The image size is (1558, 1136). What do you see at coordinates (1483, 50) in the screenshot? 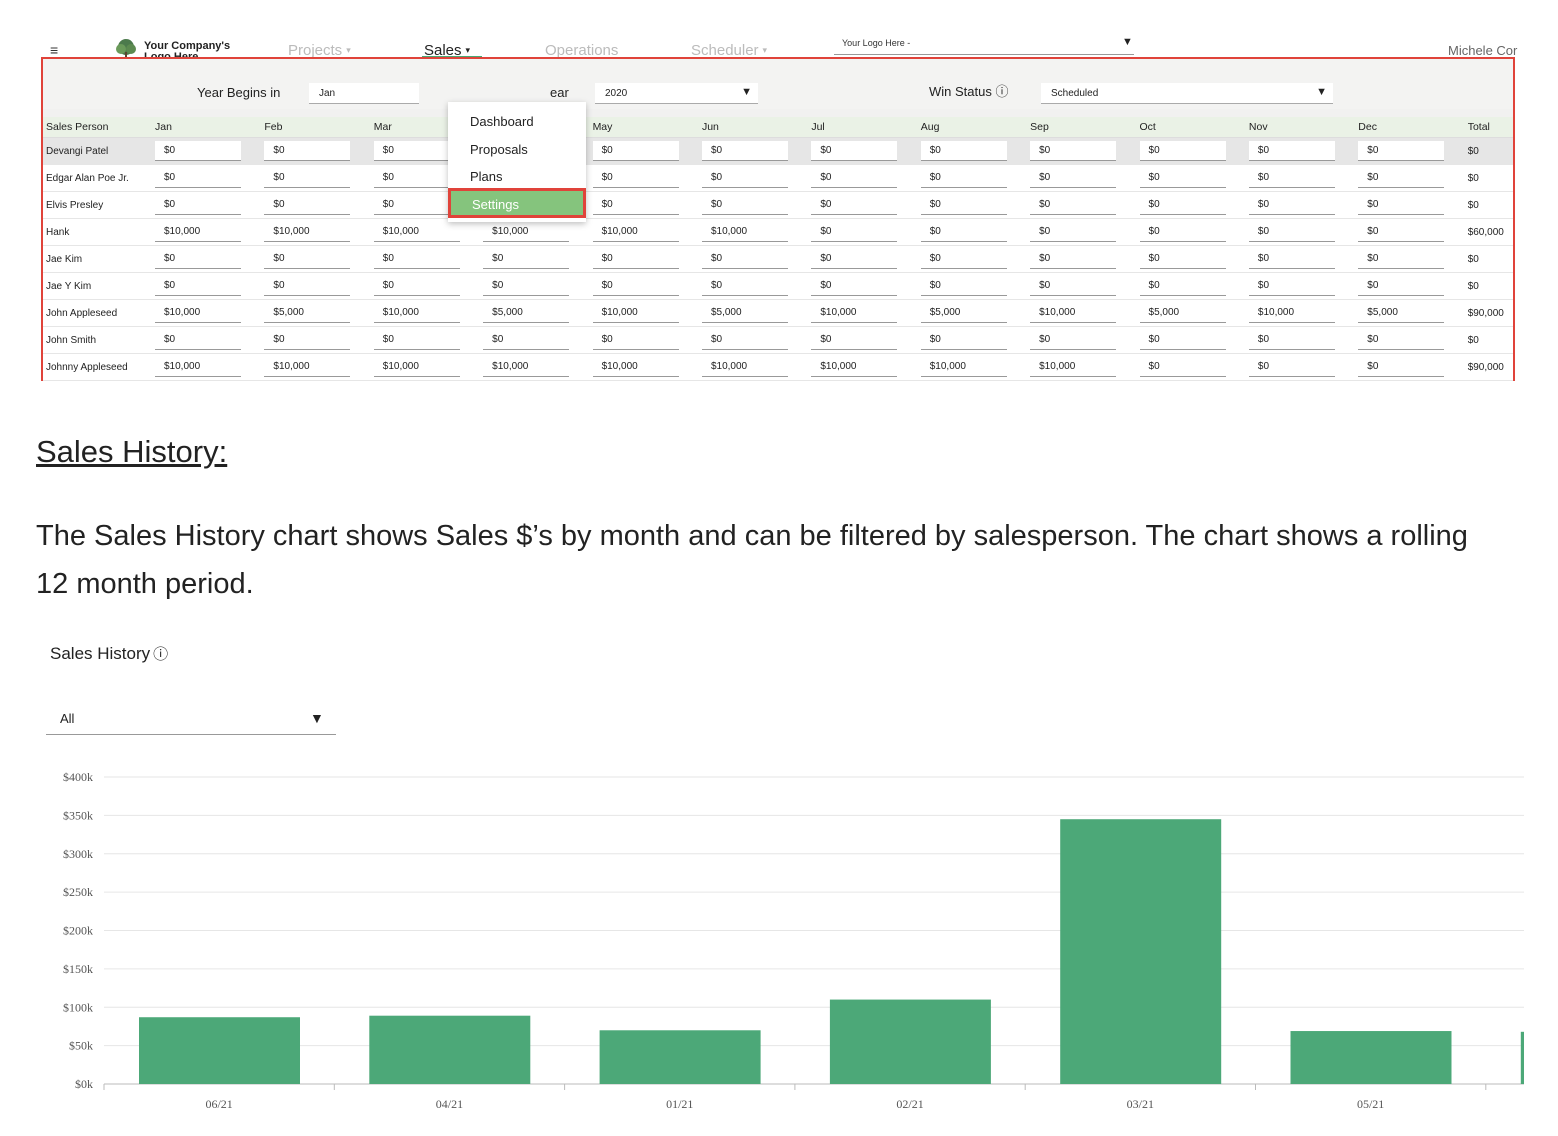
I see `user-name: Michele Cor` at bounding box center [1483, 50].